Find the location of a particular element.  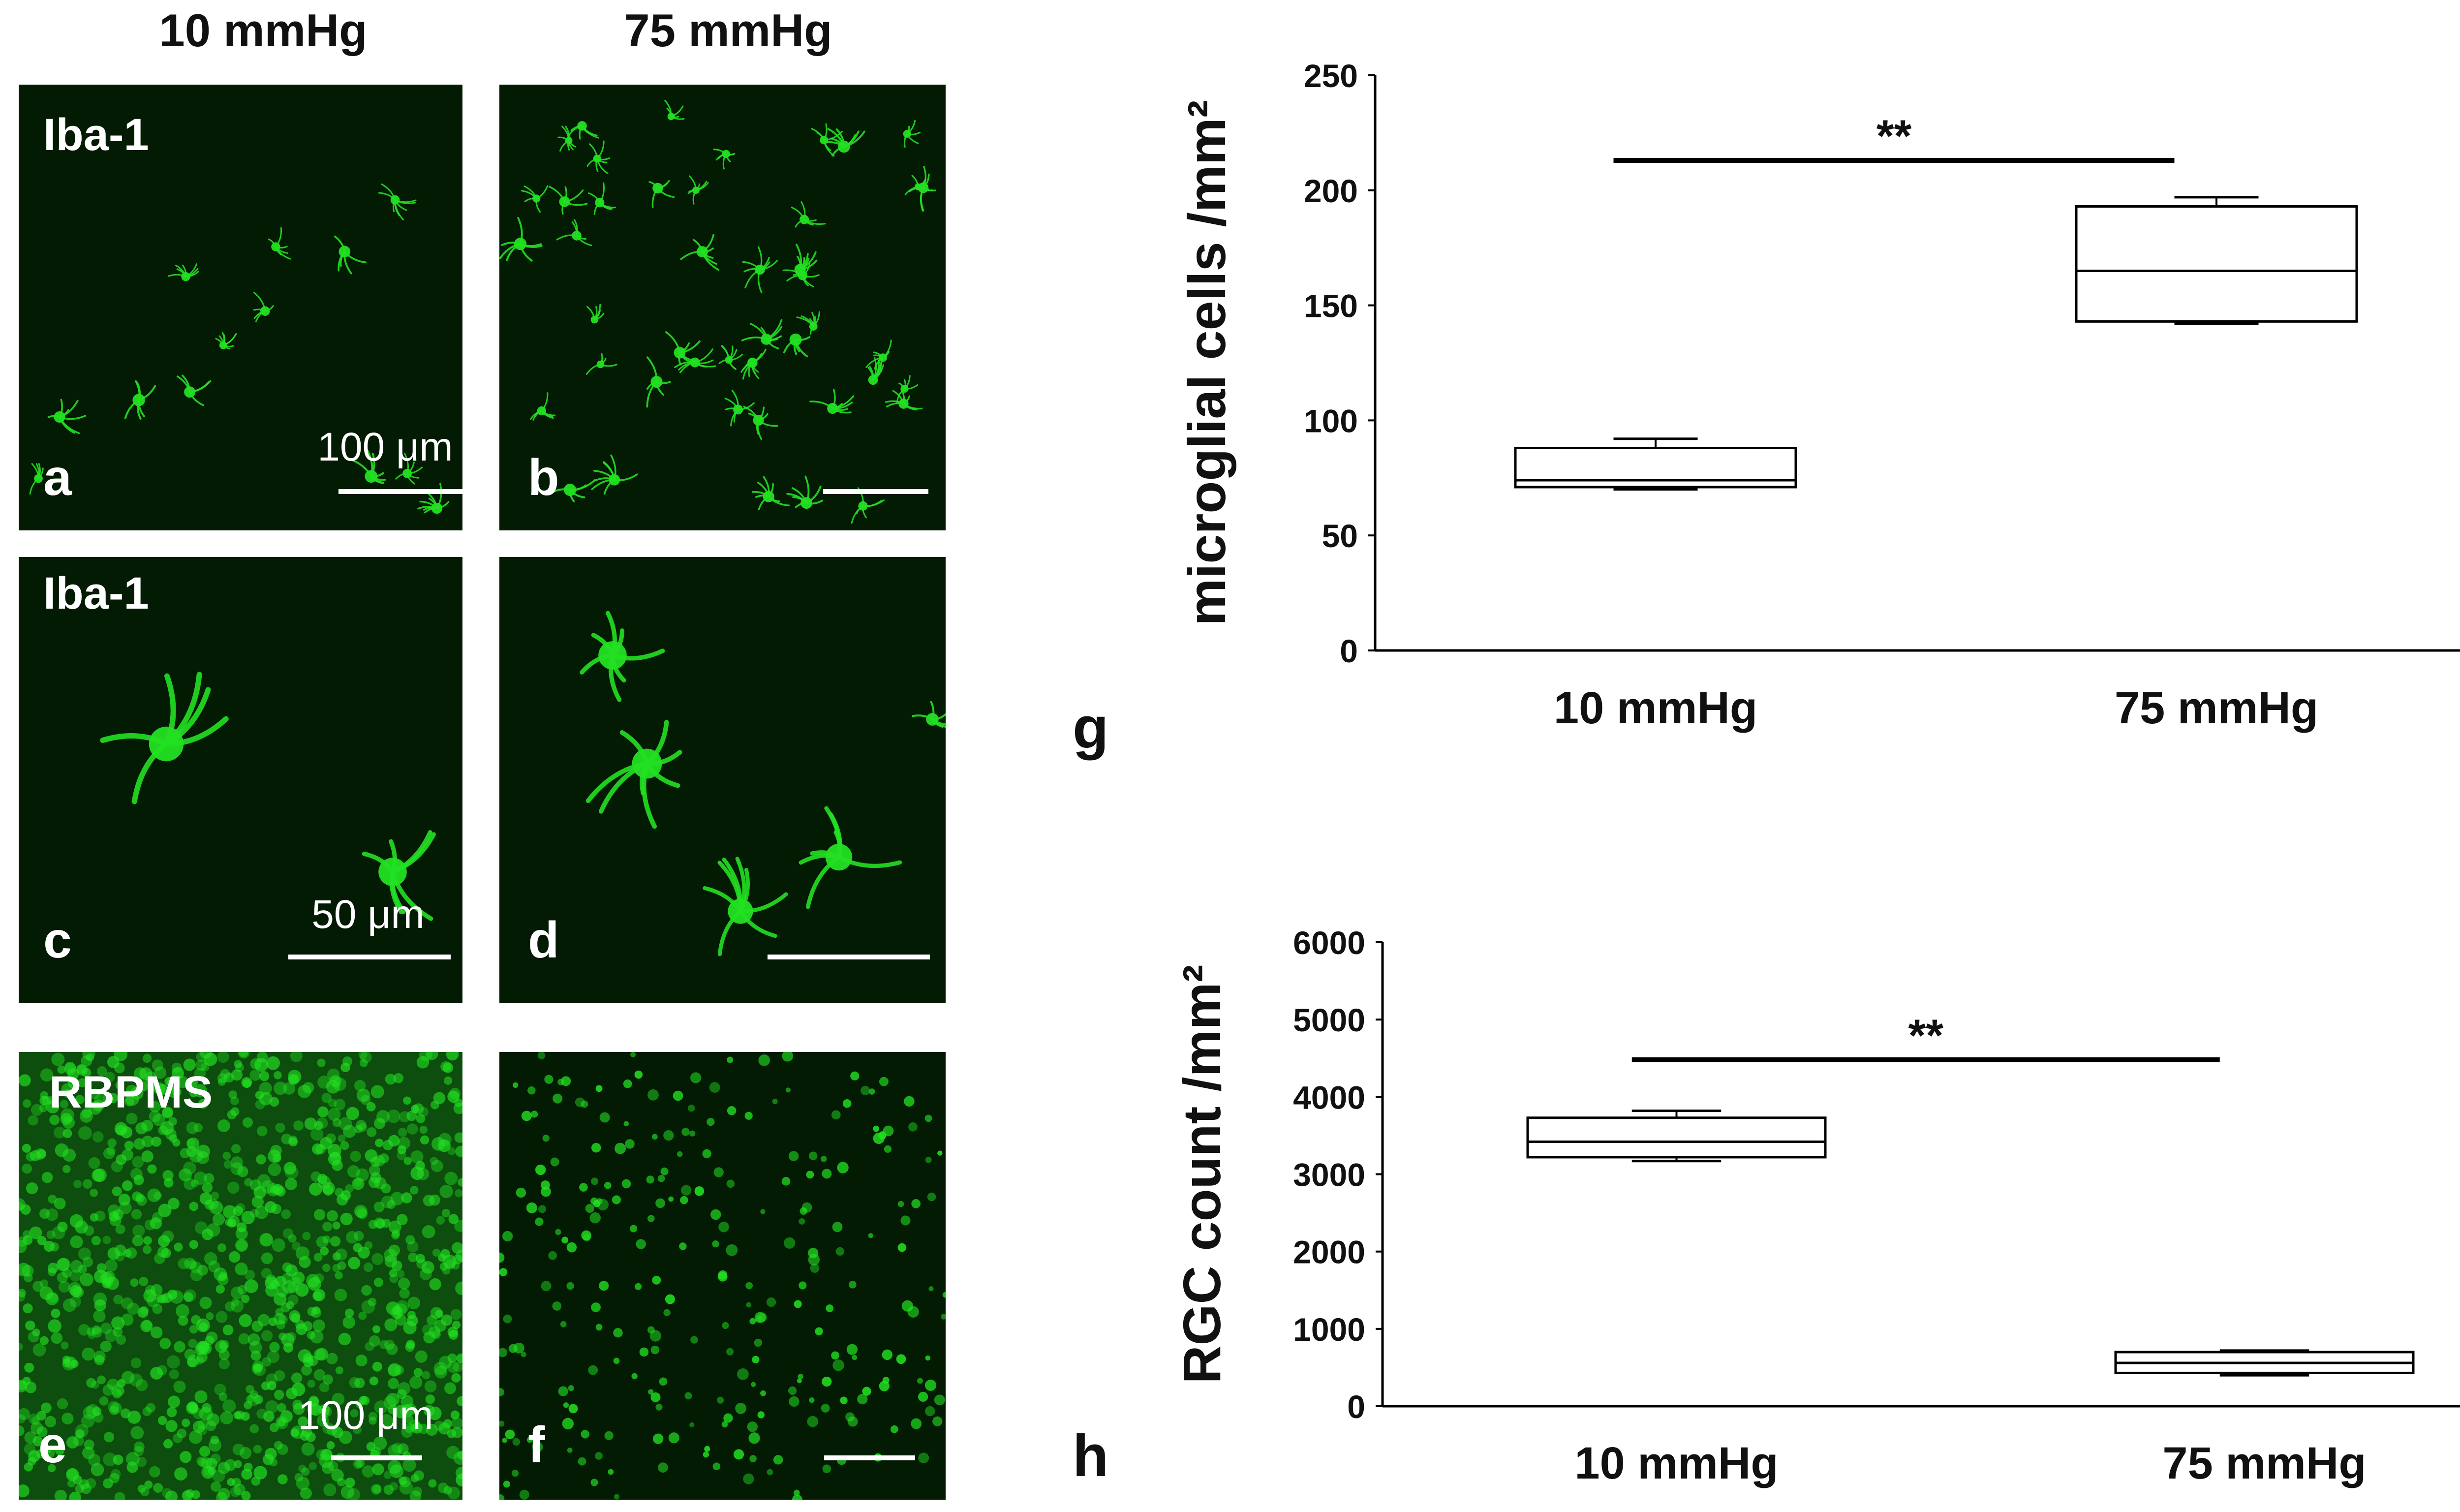

x-category-label: 10 mmHg is located at coordinates (1655, 708).